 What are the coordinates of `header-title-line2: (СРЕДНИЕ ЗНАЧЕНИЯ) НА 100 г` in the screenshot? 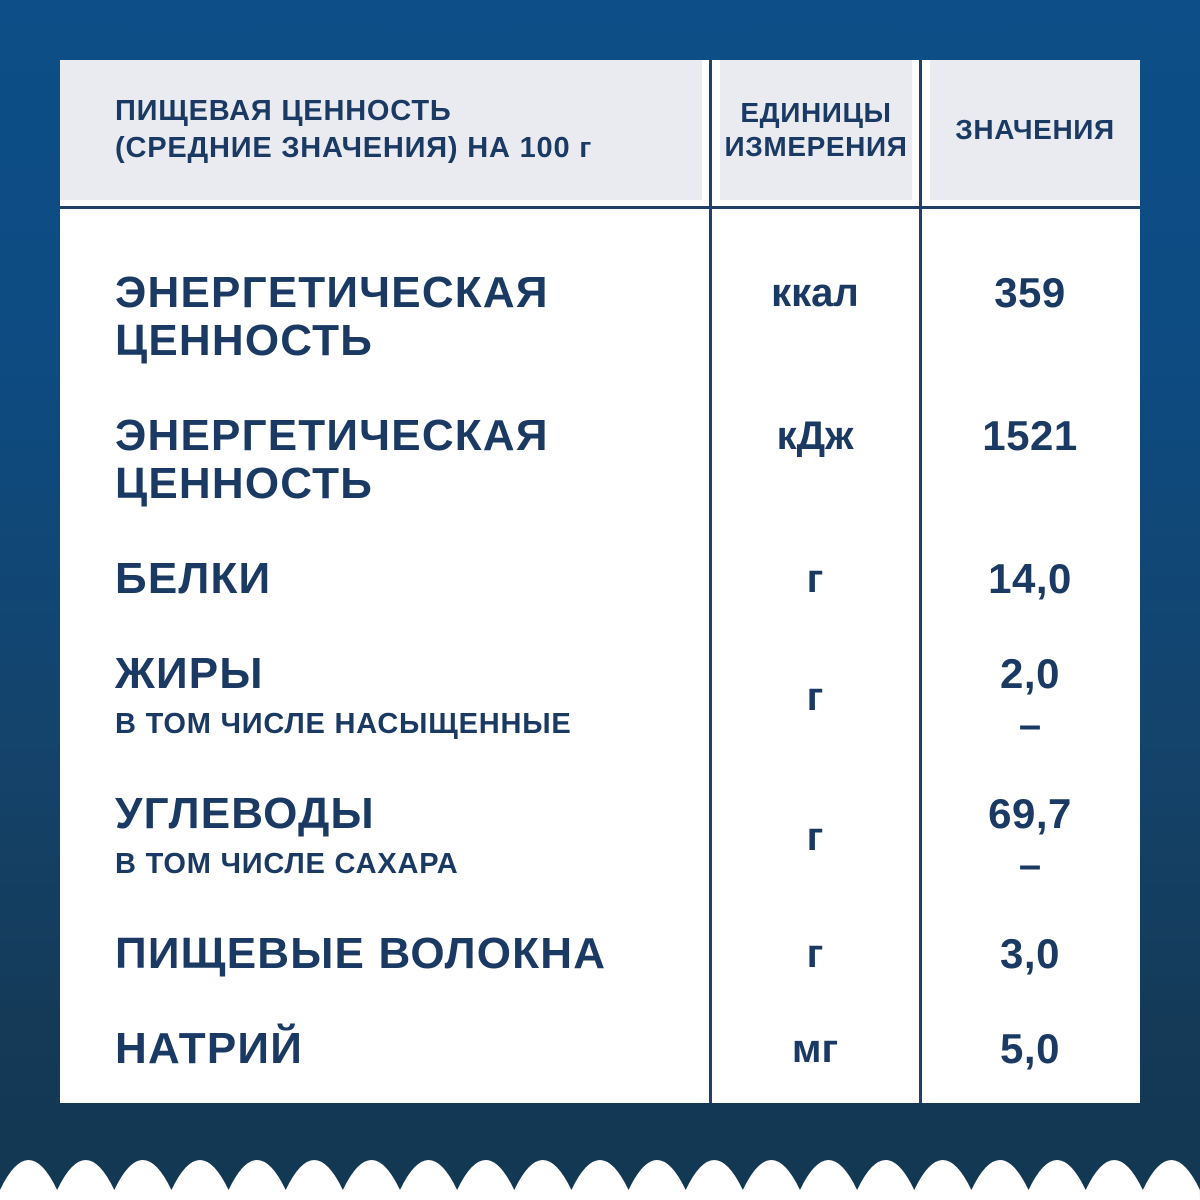 It's located at (354, 148).